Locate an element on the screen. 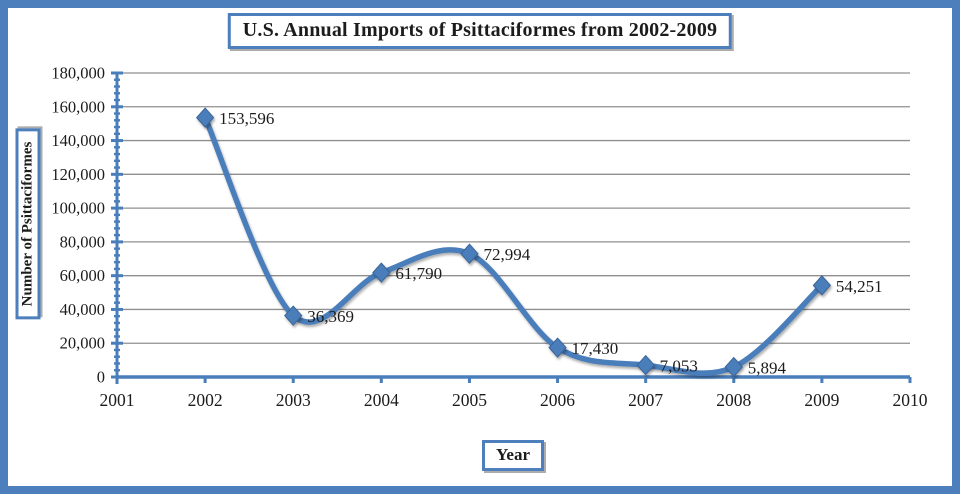 The image size is (960, 494). x-axis-title: Year is located at coordinates (513, 455).